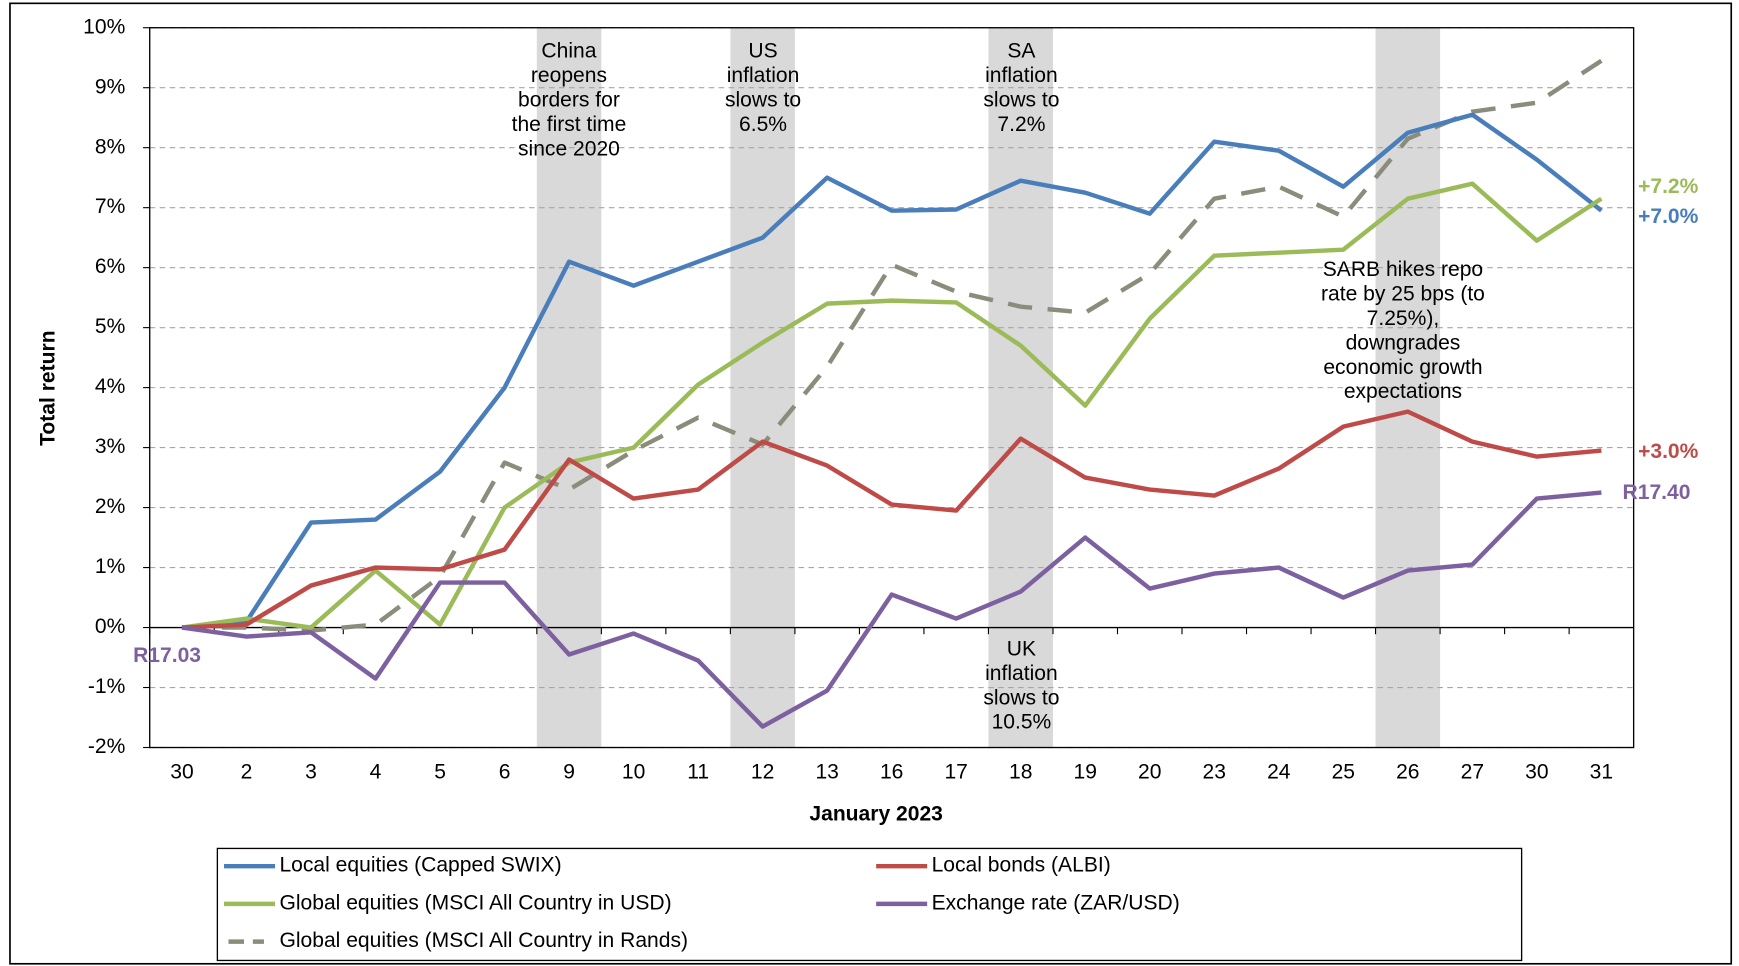 The width and height of the screenshot is (1739, 966). I want to click on x-tick-label: 10, so click(633, 772).